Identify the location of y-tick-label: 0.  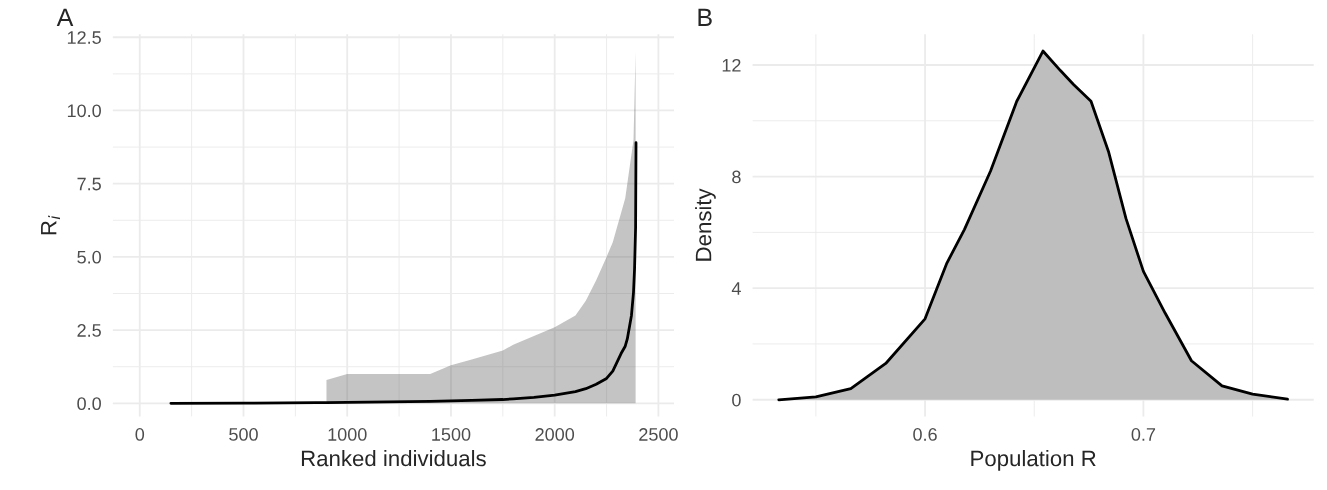
(736, 400).